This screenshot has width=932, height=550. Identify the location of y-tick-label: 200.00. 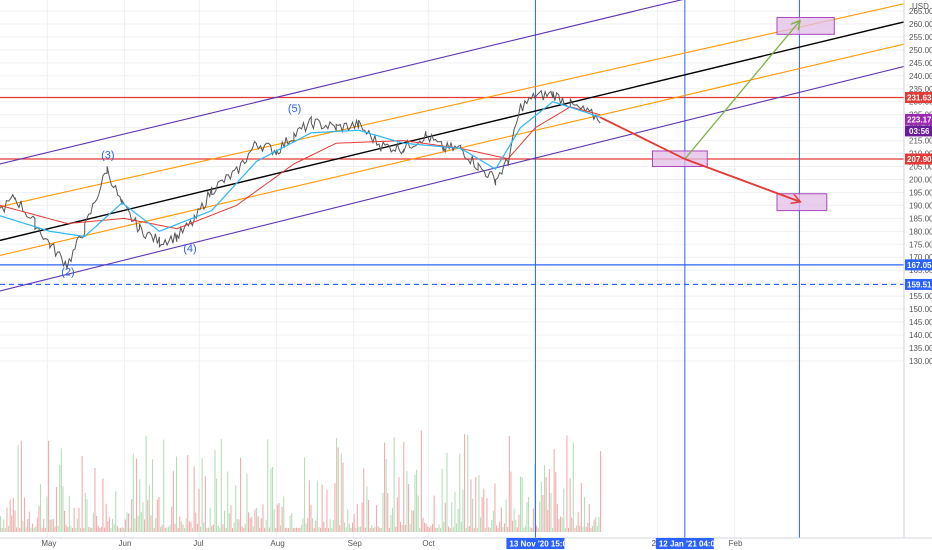
(920, 179).